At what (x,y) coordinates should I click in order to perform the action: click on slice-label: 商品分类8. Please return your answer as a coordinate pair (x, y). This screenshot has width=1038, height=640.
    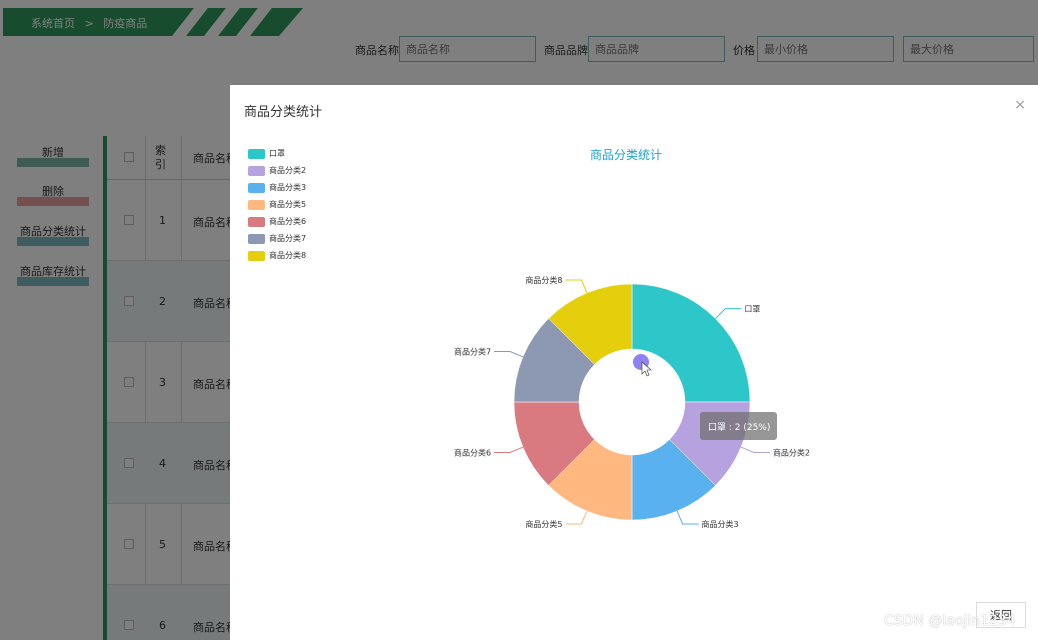
    Looking at the image, I should click on (543, 280).